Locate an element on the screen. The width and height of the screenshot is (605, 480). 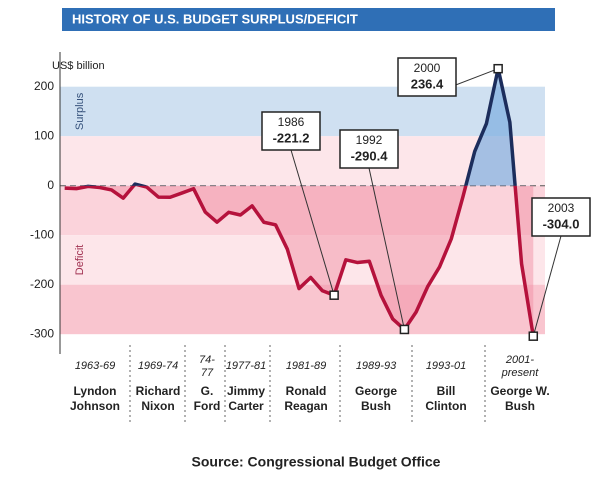
period-name: Bill is located at coordinates (446, 391).